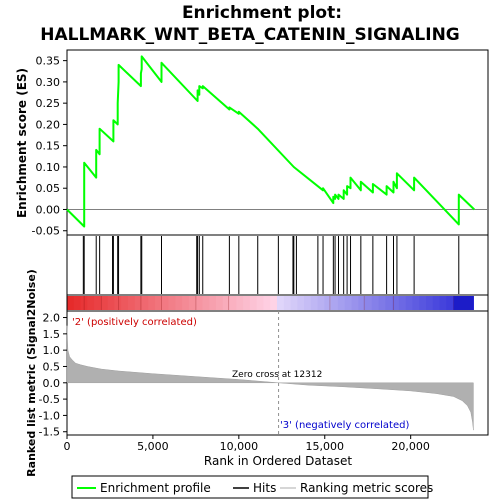  What do you see at coordinates (250, 35) in the screenshot?
I see `chart-title-line2: HALLMARK_WNT_BETA_CATENIN_SIGNALING` at bounding box center [250, 35].